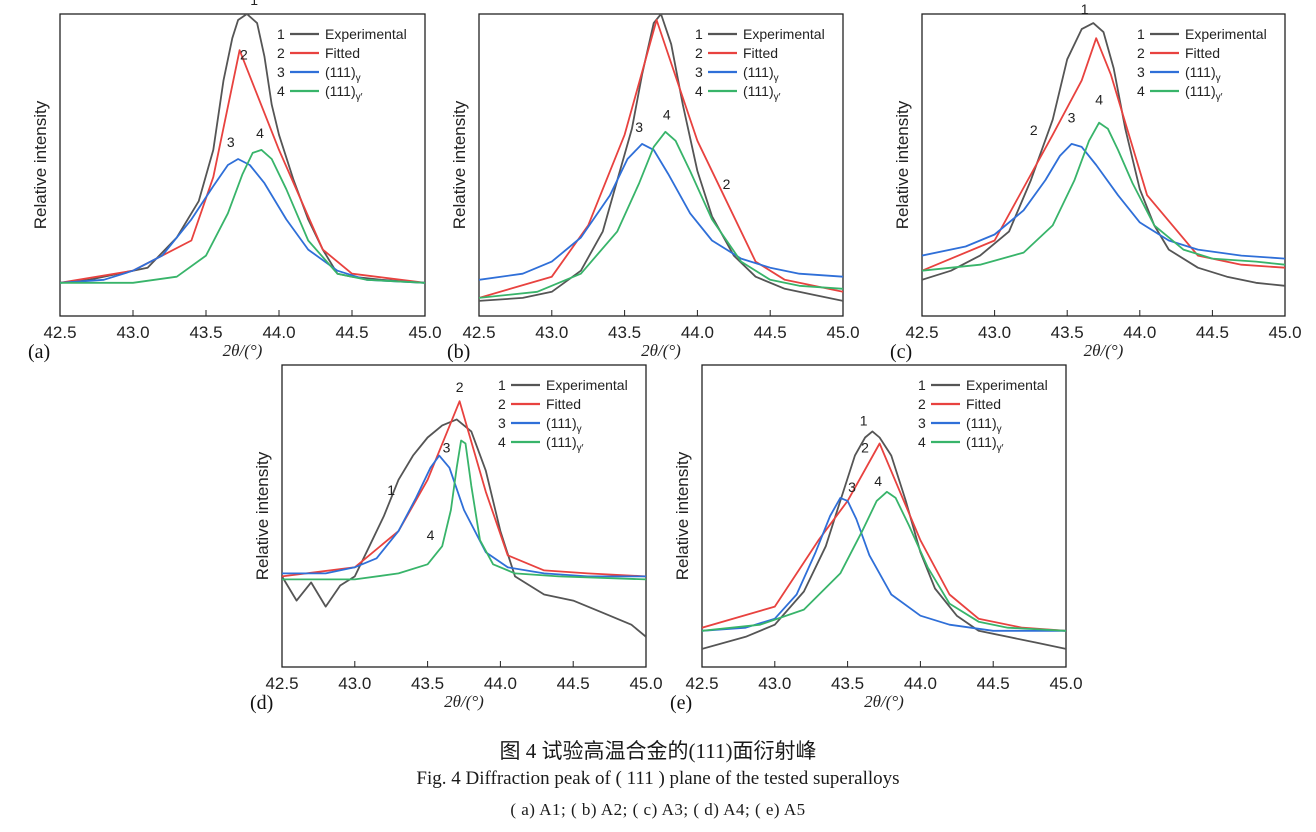 The width and height of the screenshot is (1316, 832). What do you see at coordinates (681, 703) in the screenshot?
I see `panel-label: (e)` at bounding box center [681, 703].